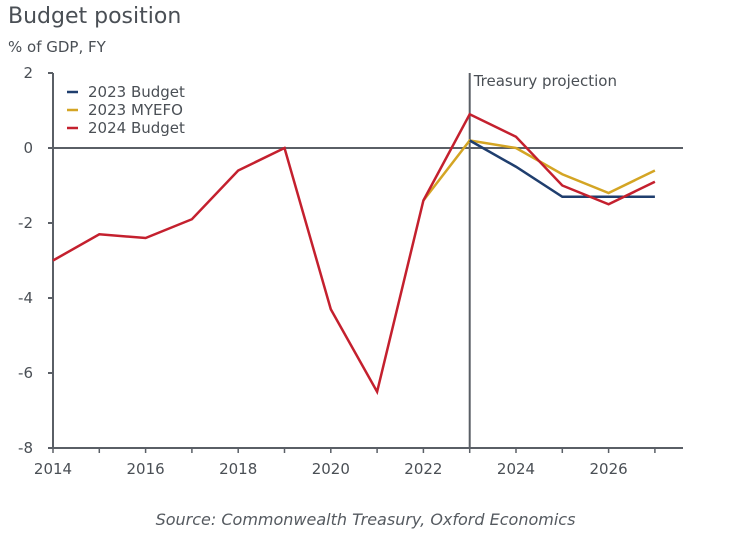 This screenshot has width=731, height=547. Describe the element at coordinates (25, 373) in the screenshot. I see `y-tick-label: -6` at that location.